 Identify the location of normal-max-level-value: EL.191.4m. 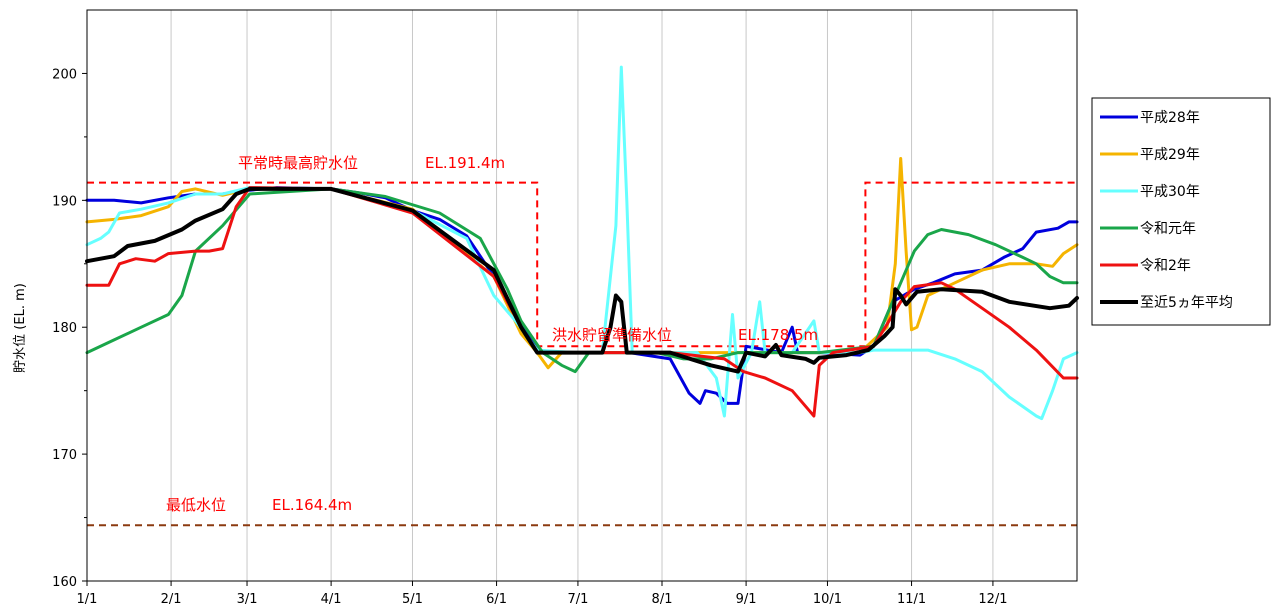
(465, 163).